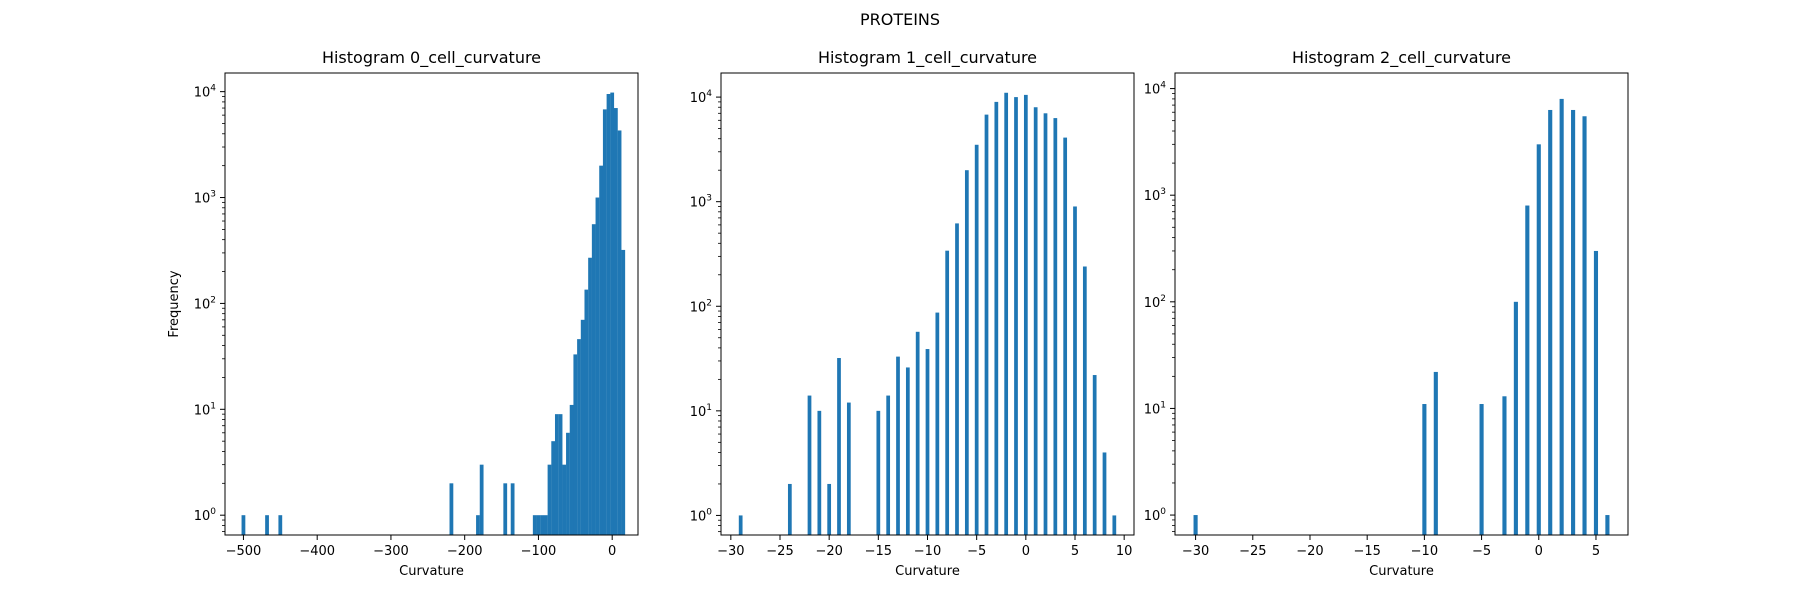 The width and height of the screenshot is (1800, 600). Describe the element at coordinates (927, 58) in the screenshot. I see `panel-title: Histogram 1_cell_curvature` at that location.